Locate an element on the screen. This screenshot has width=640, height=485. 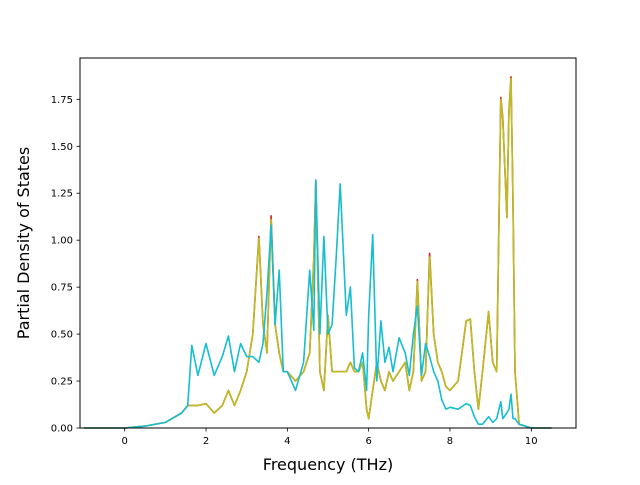
y-axis-ticks: 0.00 0.25 0.50 0.75 1.00 1.25 1.50 1.75 is located at coordinates (65, 265).